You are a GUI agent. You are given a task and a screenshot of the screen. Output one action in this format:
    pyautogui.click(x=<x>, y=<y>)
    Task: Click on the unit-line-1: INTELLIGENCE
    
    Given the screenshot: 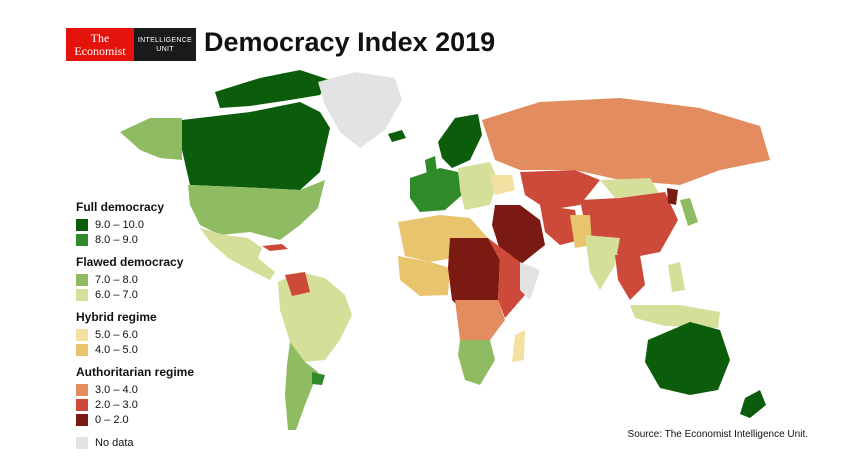 What is the action you would take?
    pyautogui.click(x=165, y=40)
    